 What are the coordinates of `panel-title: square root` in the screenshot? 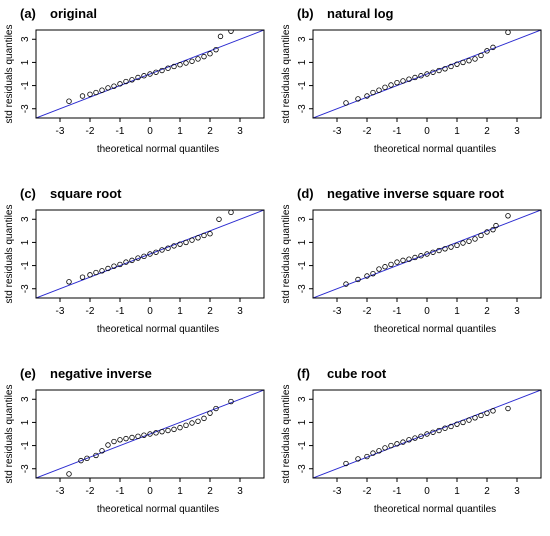 It's located at (86, 193).